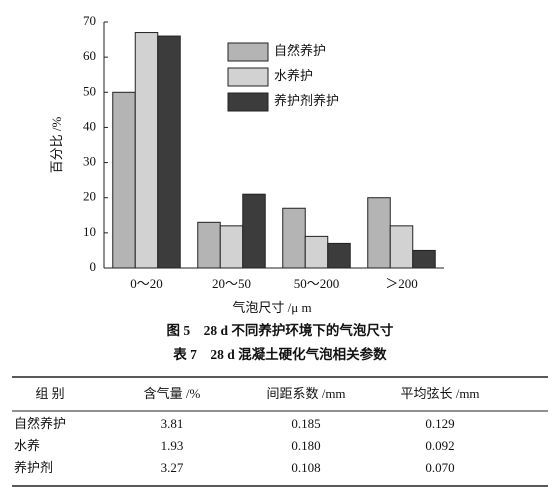 This screenshot has width=560, height=496. What do you see at coordinates (89, 125) in the screenshot?
I see `y-tick-label: 40` at bounding box center [89, 125].